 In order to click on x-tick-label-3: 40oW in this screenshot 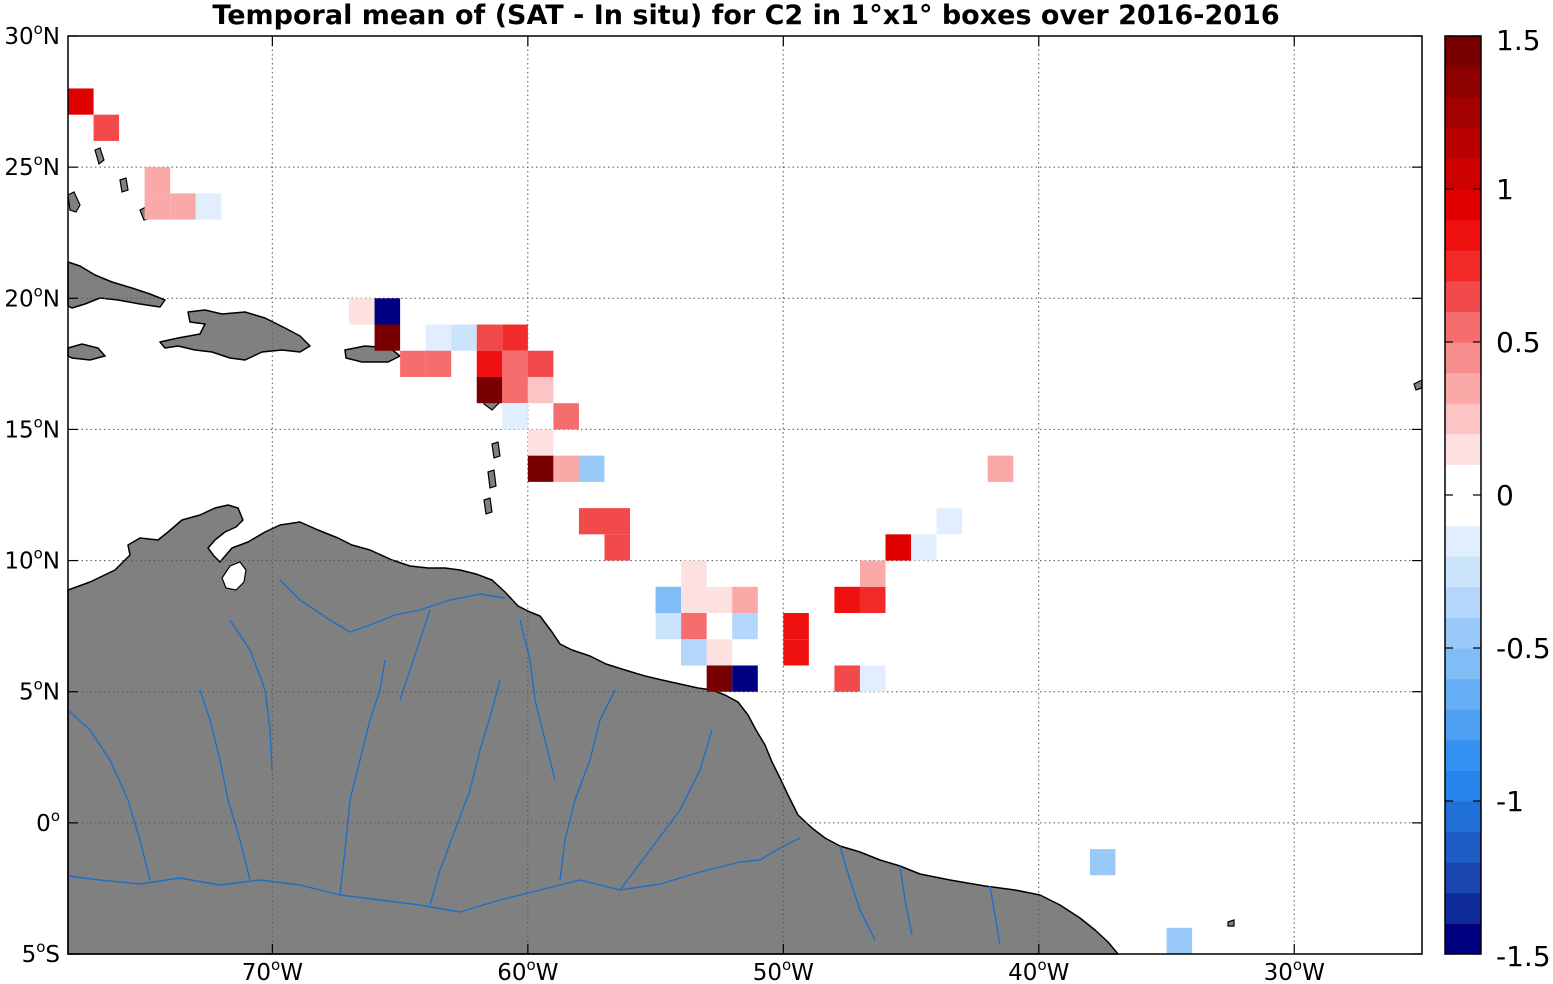, I will do `click(1038, 970)`.